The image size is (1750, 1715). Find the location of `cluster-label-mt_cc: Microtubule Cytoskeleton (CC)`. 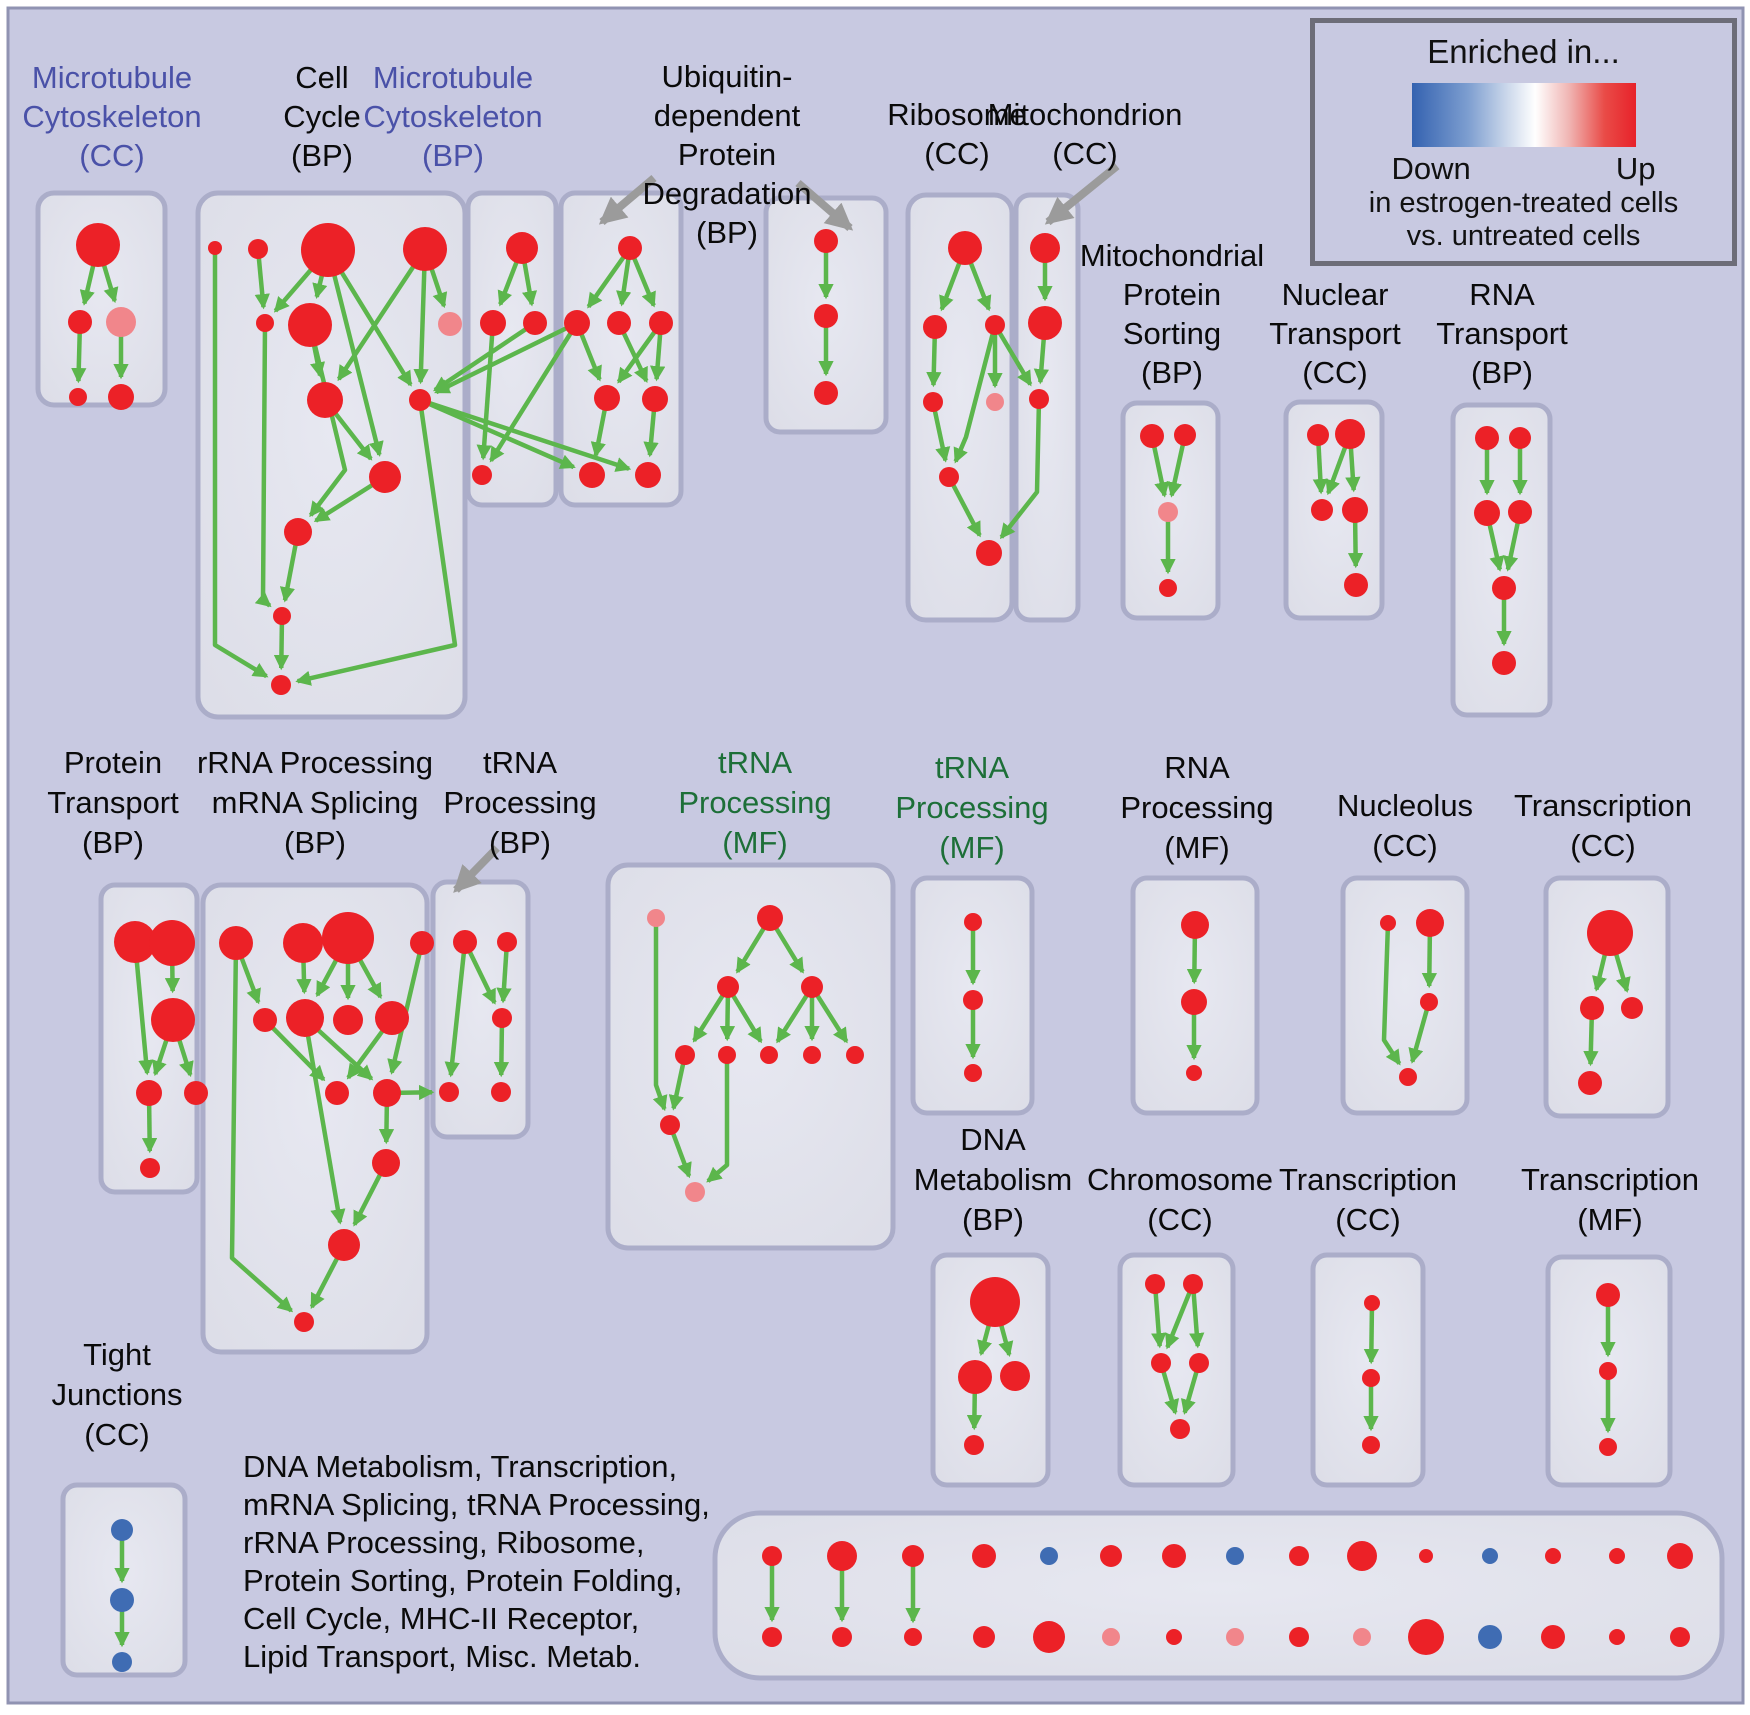

cluster-label-mt_cc: Microtubule Cytoskeleton (CC) is located at coordinates (111, 116).